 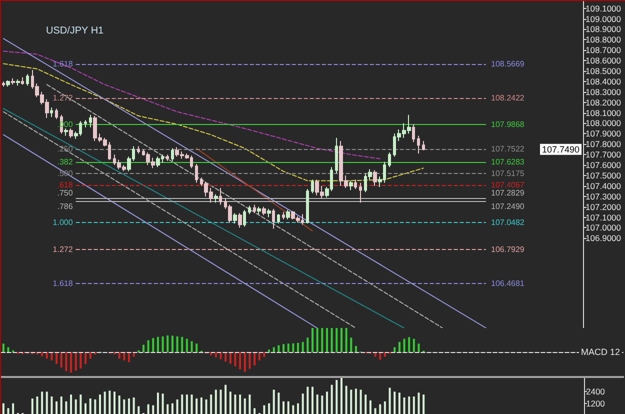 What do you see at coordinates (508, 249) in the screenshot?
I see `ref-line-label: 106.7929` at bounding box center [508, 249].